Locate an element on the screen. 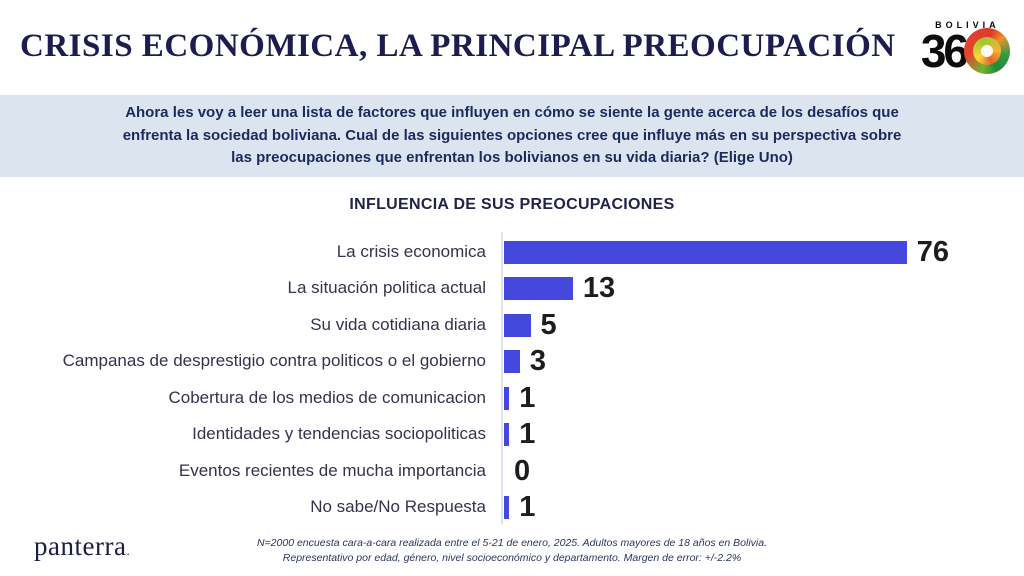  panterra-logo-text: panterra is located at coordinates (80, 546).